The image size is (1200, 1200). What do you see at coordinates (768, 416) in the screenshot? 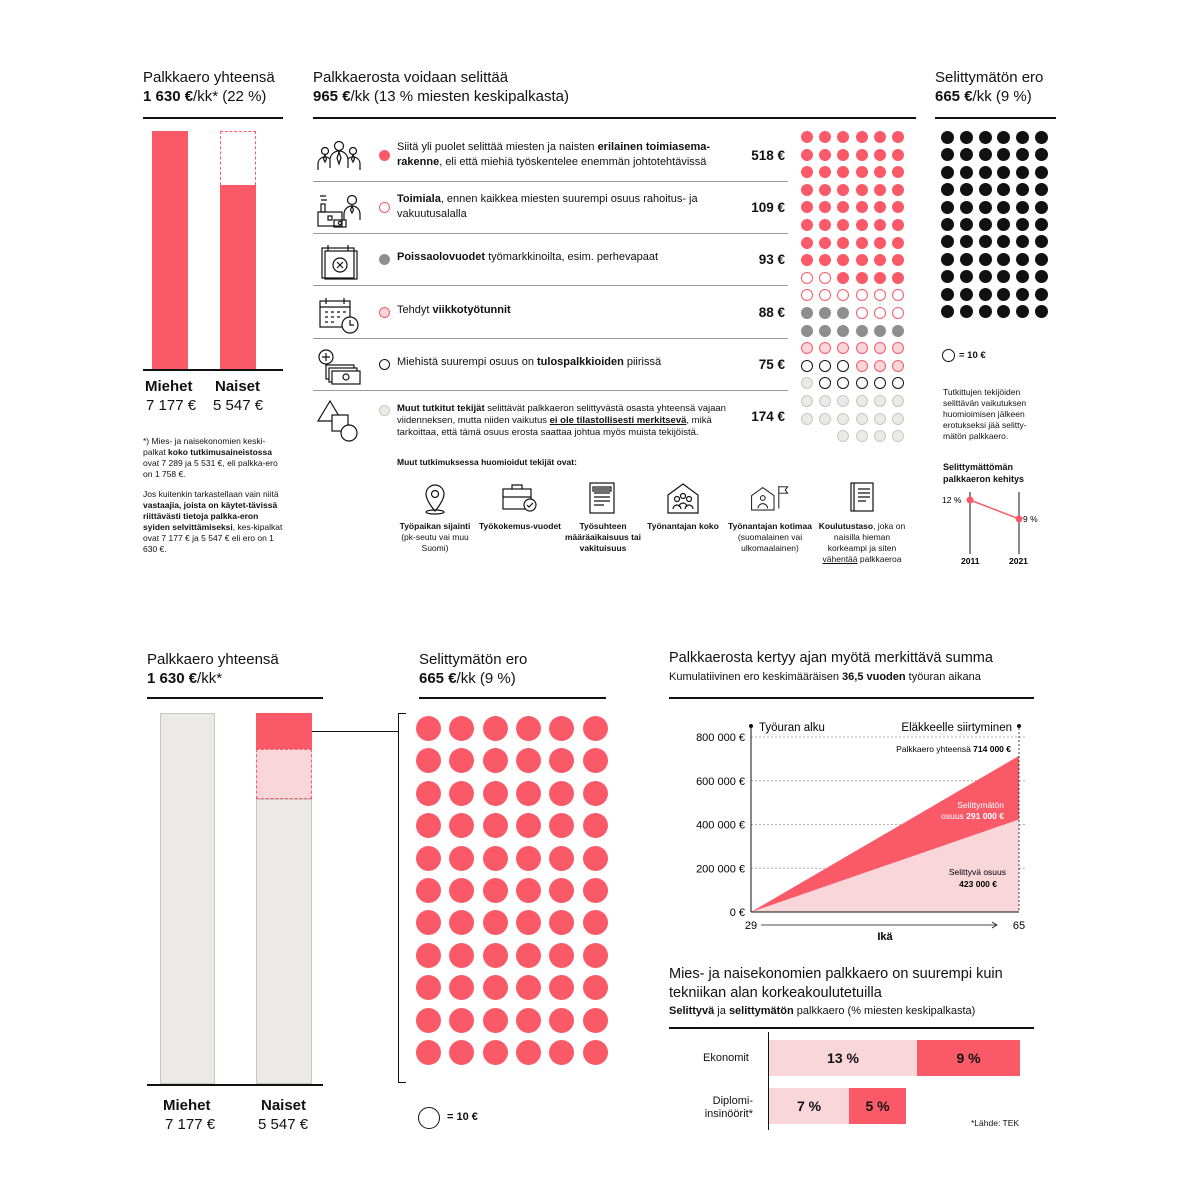
I see `row-amount-6: 174 €` at bounding box center [768, 416].